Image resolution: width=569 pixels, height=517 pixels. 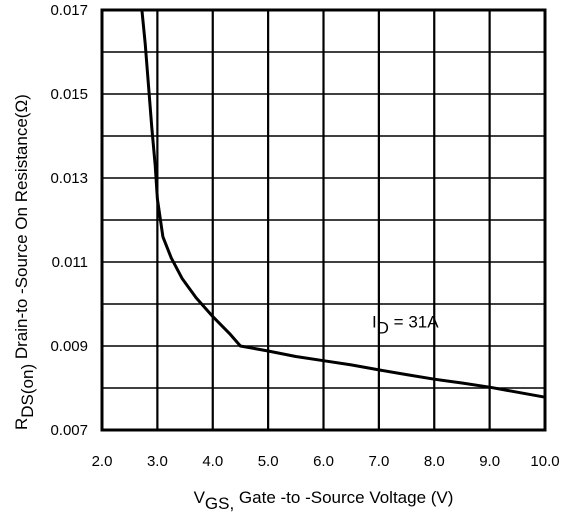 I want to click on x-tick-label: 8.0, so click(x=434, y=461).